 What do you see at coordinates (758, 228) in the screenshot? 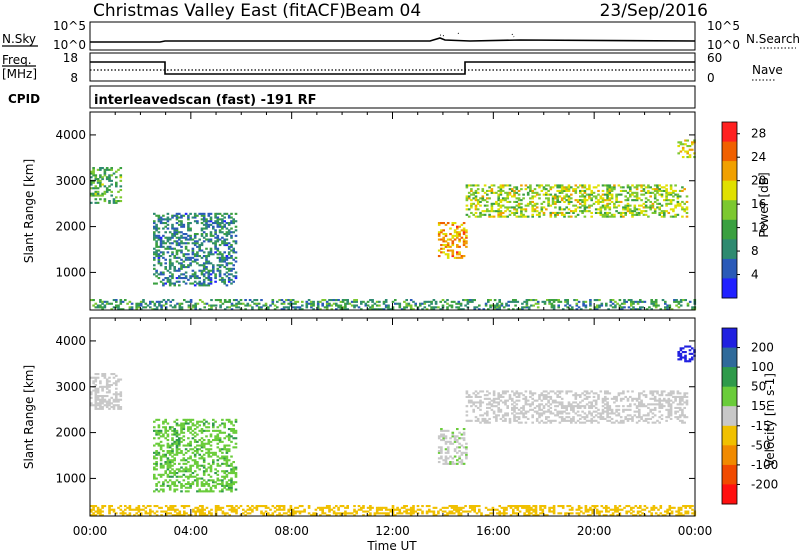
I see `colorbar-tick-label: 12` at bounding box center [758, 228].